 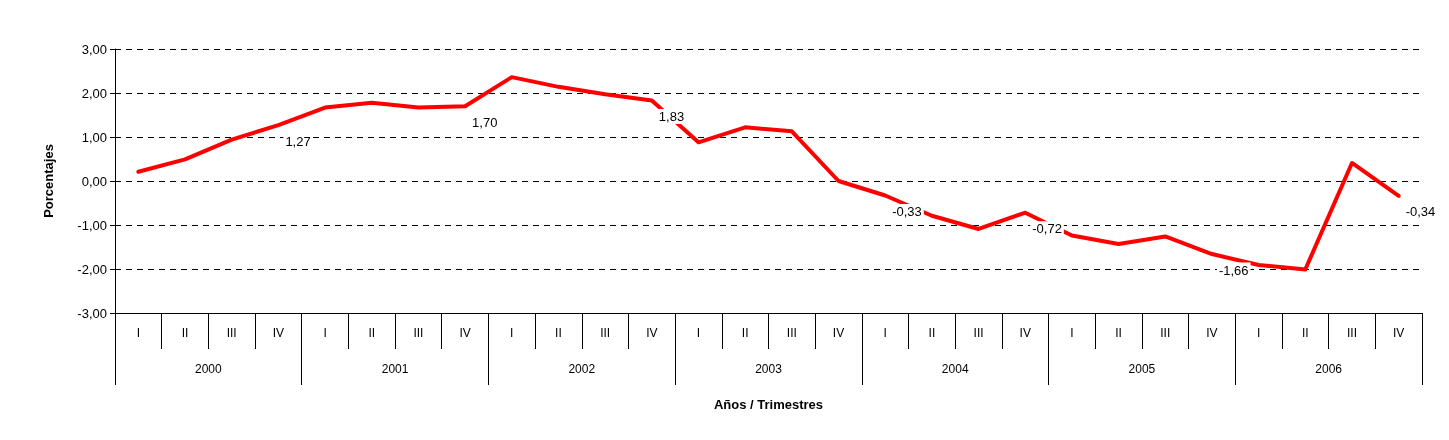 What do you see at coordinates (1233, 270) in the screenshot?
I see `data-label: -1,66` at bounding box center [1233, 270].